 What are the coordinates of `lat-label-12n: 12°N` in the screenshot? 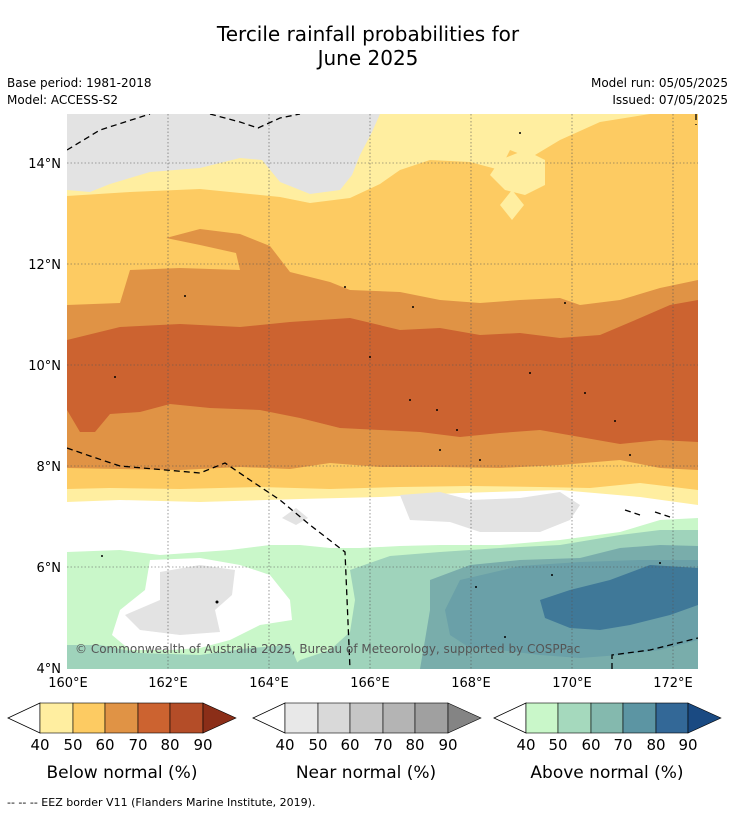 It's located at (44, 265).